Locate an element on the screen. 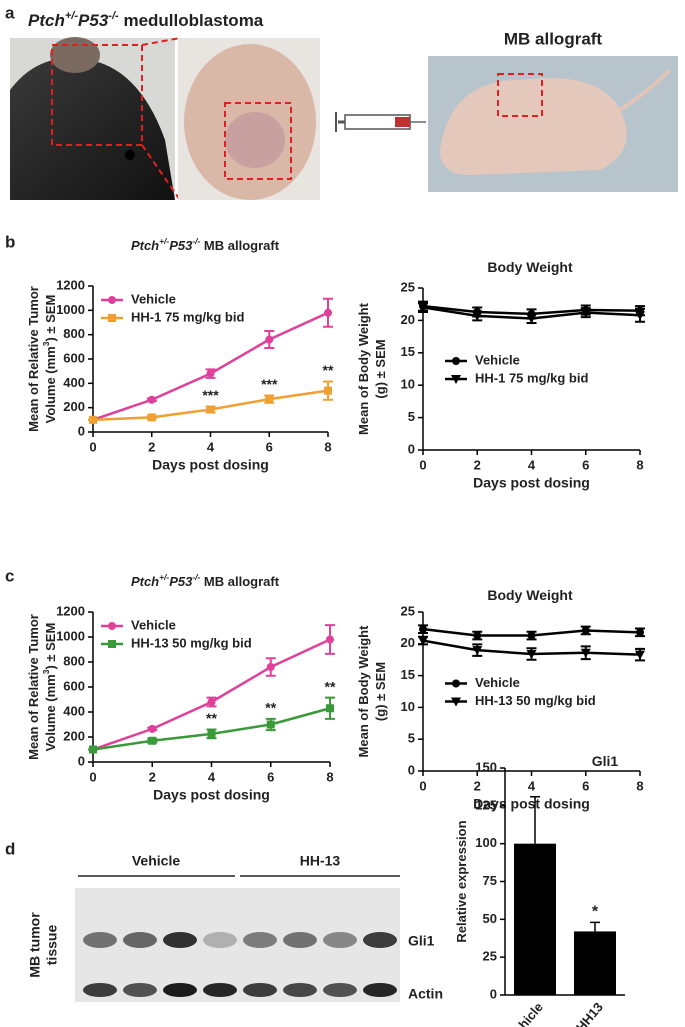 The width and height of the screenshot is (685, 1027). text-part: Gli1 is located at coordinates (605, 761).